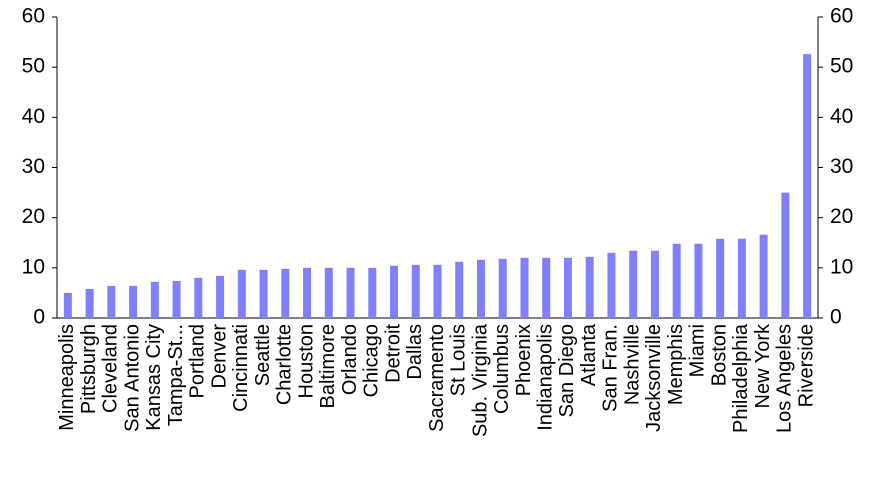 The height and width of the screenshot is (482, 877). I want to click on x-tick-label: Nashville, so click(632, 364).